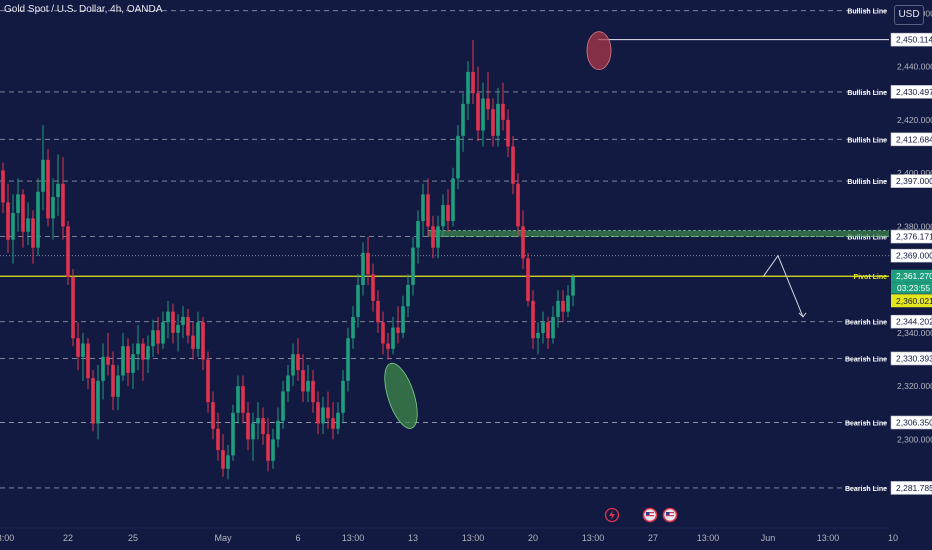  I want to click on countdown-tag, so click(911, 288).